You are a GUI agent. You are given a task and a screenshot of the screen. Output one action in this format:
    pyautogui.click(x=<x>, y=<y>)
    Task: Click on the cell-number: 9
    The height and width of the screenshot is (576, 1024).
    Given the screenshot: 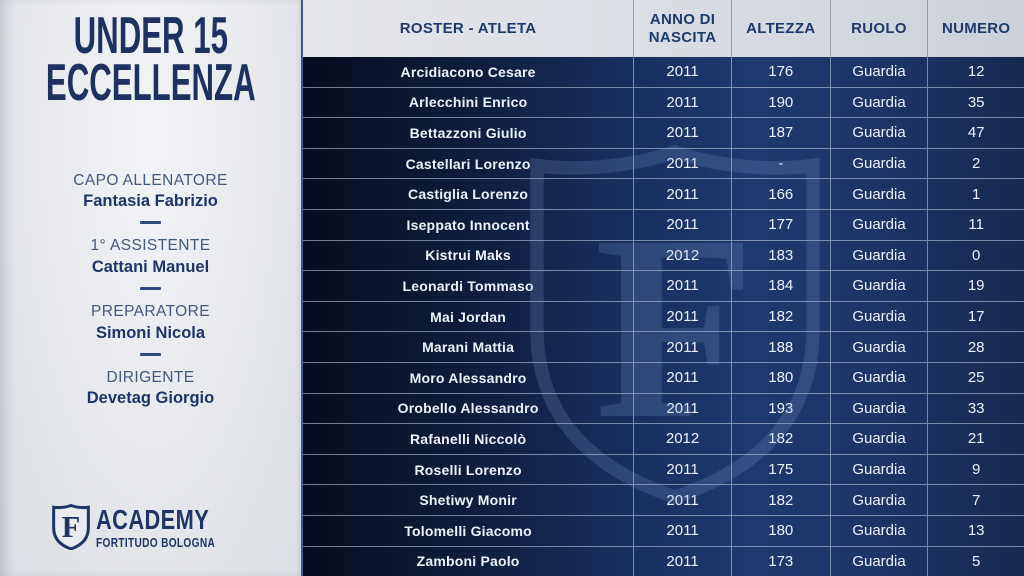 What is the action you would take?
    pyautogui.click(x=975, y=469)
    